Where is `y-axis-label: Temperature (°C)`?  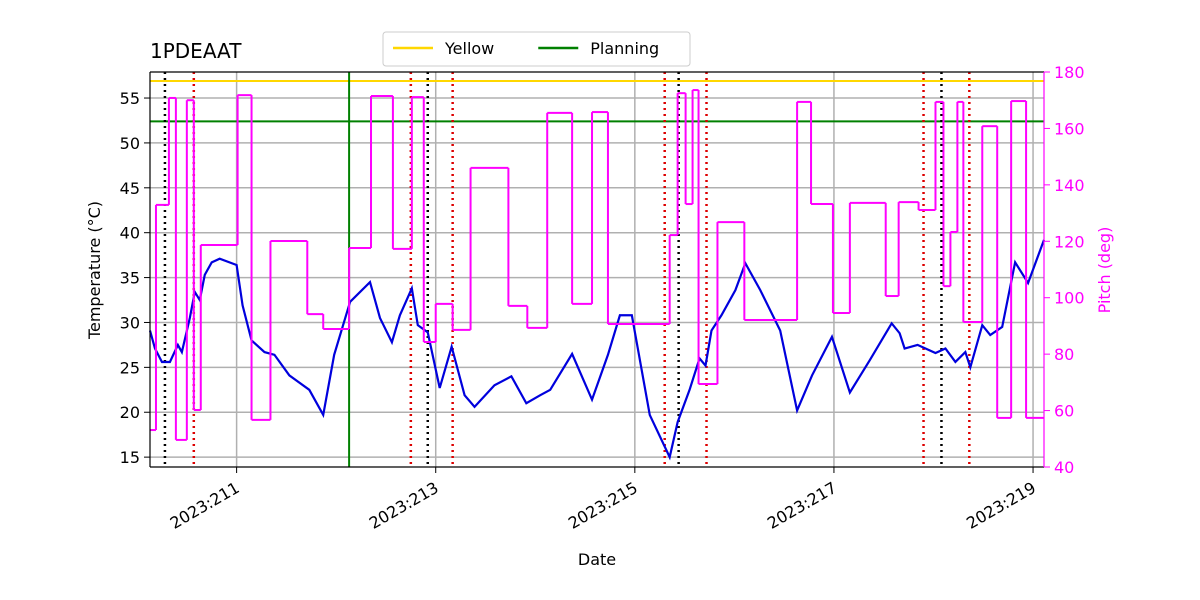 y-axis-label: Temperature (°C) is located at coordinates (94, 270).